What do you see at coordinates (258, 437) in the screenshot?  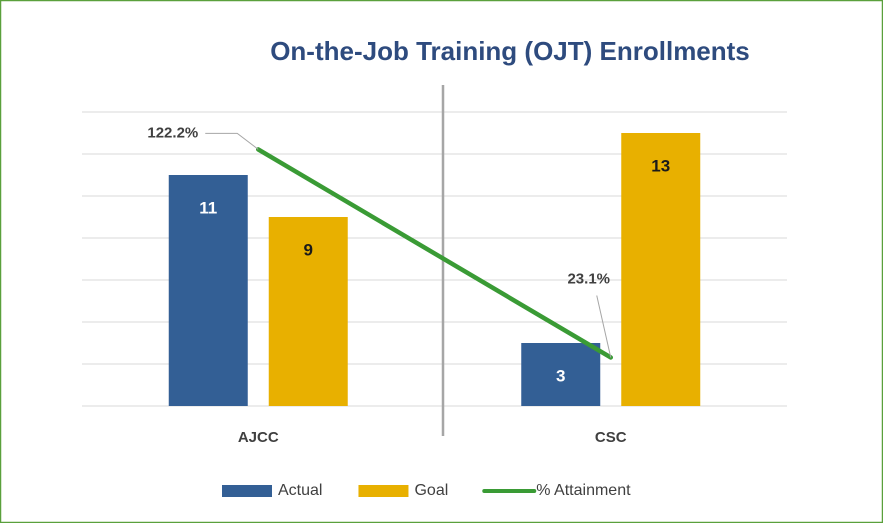 I see `x-tick-label: AJCC` at bounding box center [258, 437].